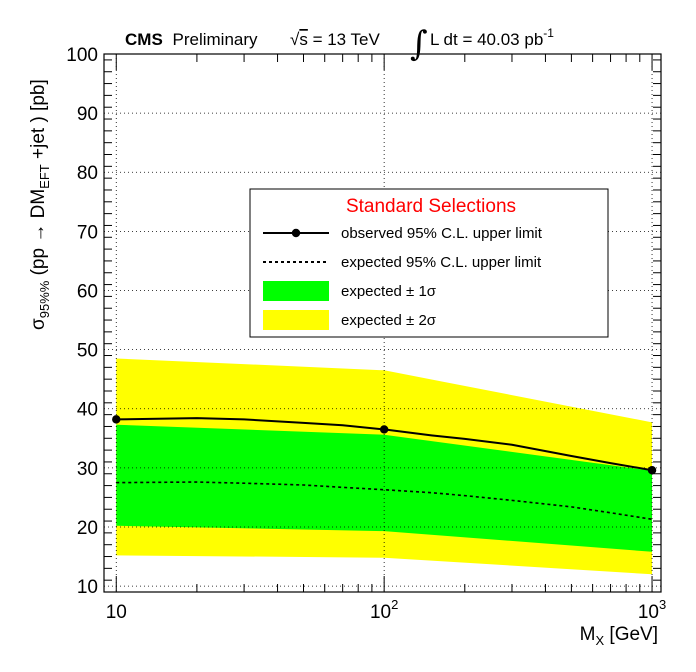  I want to click on x-axis-title-sub: X, so click(599, 640).